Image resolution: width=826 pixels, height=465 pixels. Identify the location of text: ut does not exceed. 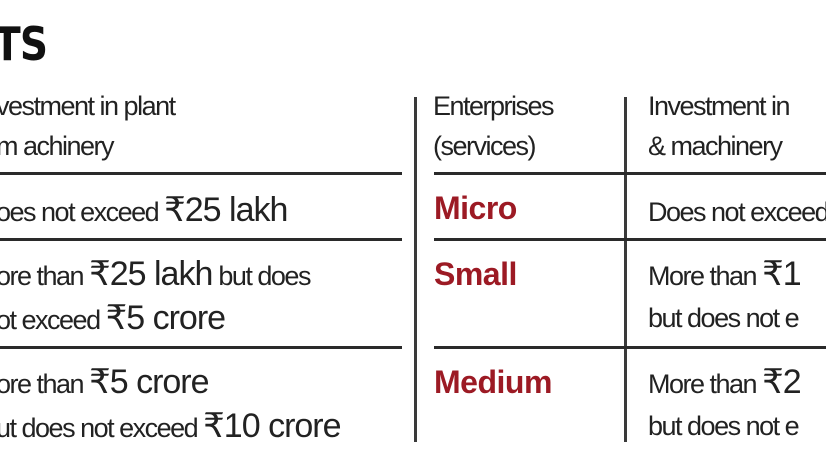
(102, 428).